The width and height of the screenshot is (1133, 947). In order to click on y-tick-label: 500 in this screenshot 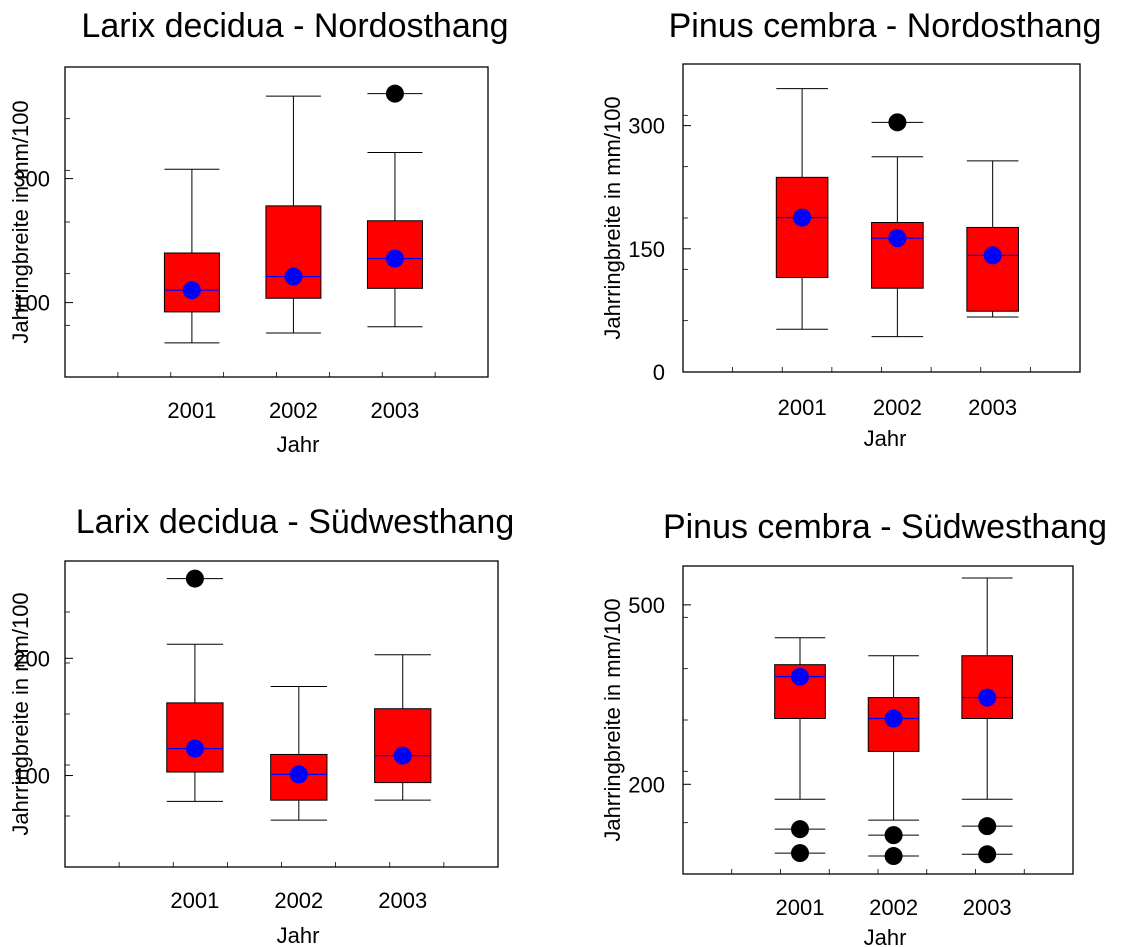, I will do `click(646, 605)`.